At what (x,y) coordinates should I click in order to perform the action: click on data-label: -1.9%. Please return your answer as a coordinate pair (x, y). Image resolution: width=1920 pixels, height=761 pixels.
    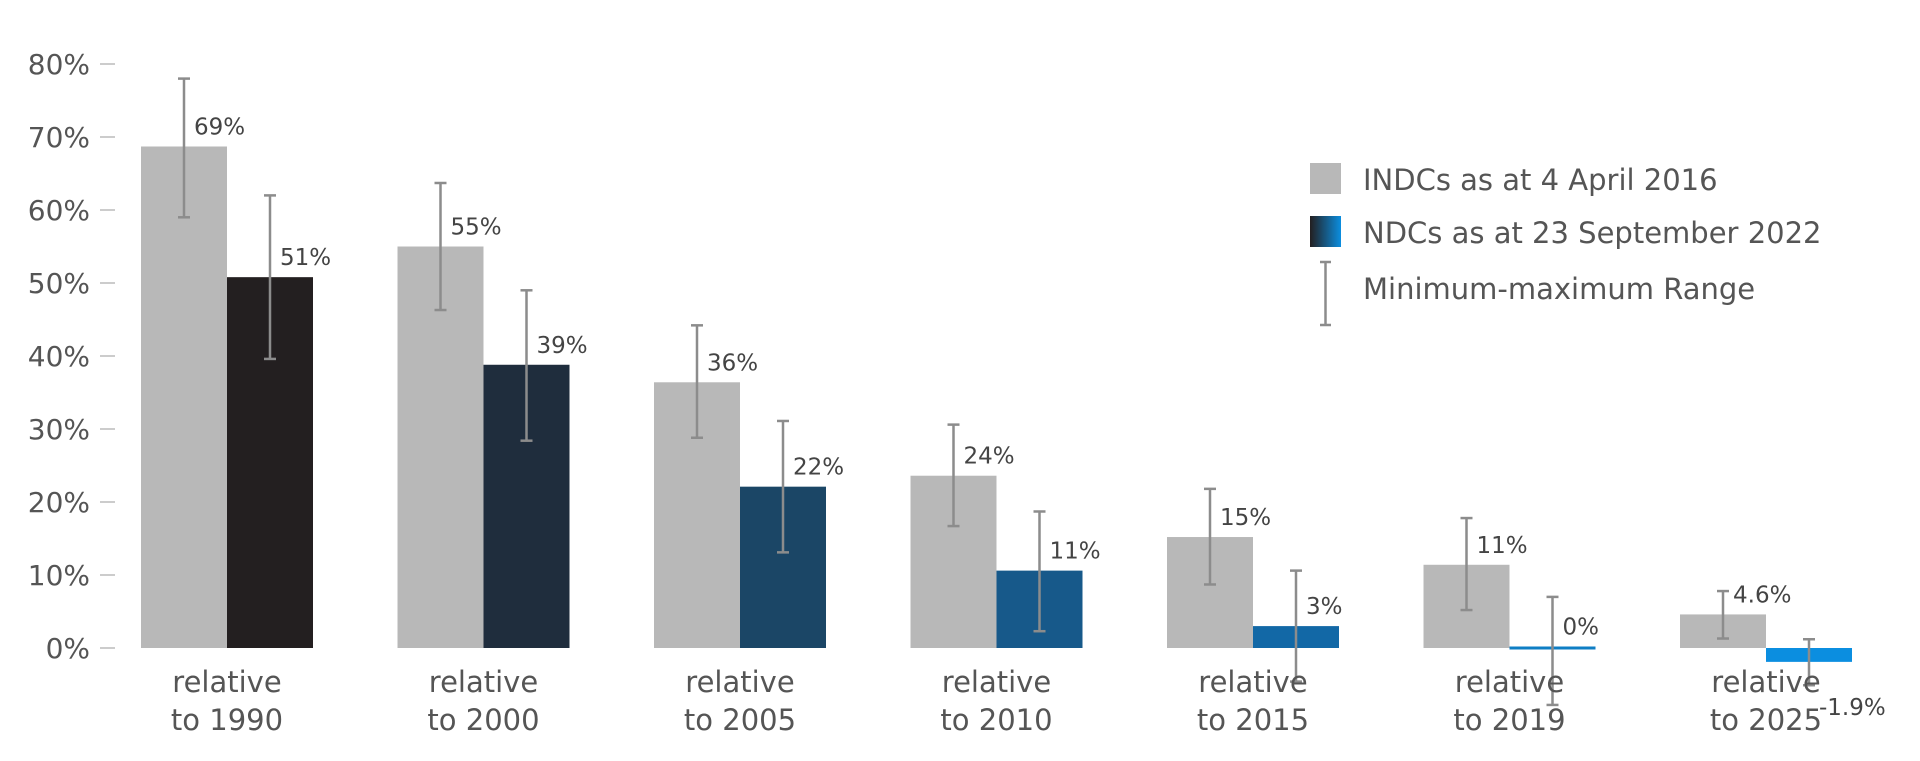
    Looking at the image, I should click on (1852, 708).